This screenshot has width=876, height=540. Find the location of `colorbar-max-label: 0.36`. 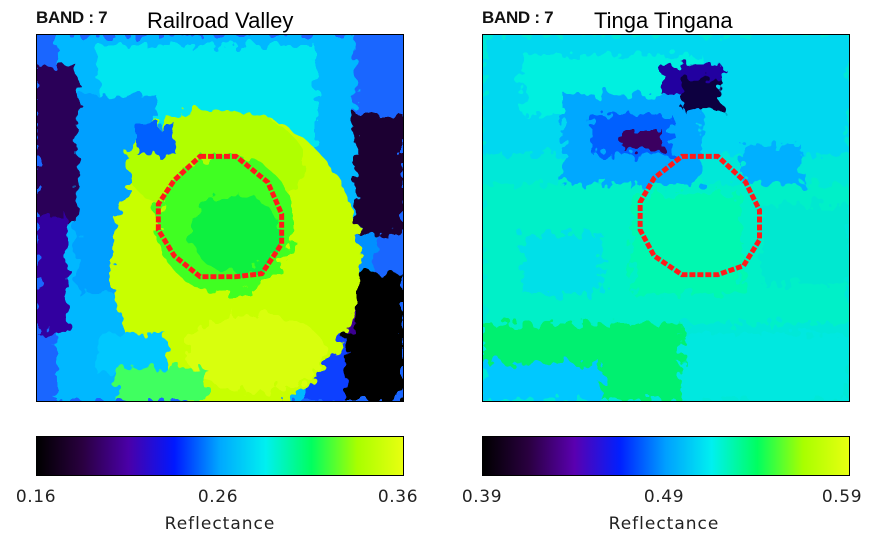

colorbar-max-label: 0.36 is located at coordinates (398, 497).